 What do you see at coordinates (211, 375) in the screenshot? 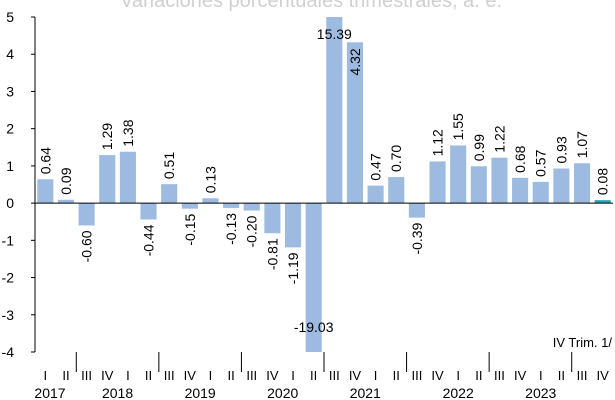
I see `quarter-label-8: I` at bounding box center [211, 375].